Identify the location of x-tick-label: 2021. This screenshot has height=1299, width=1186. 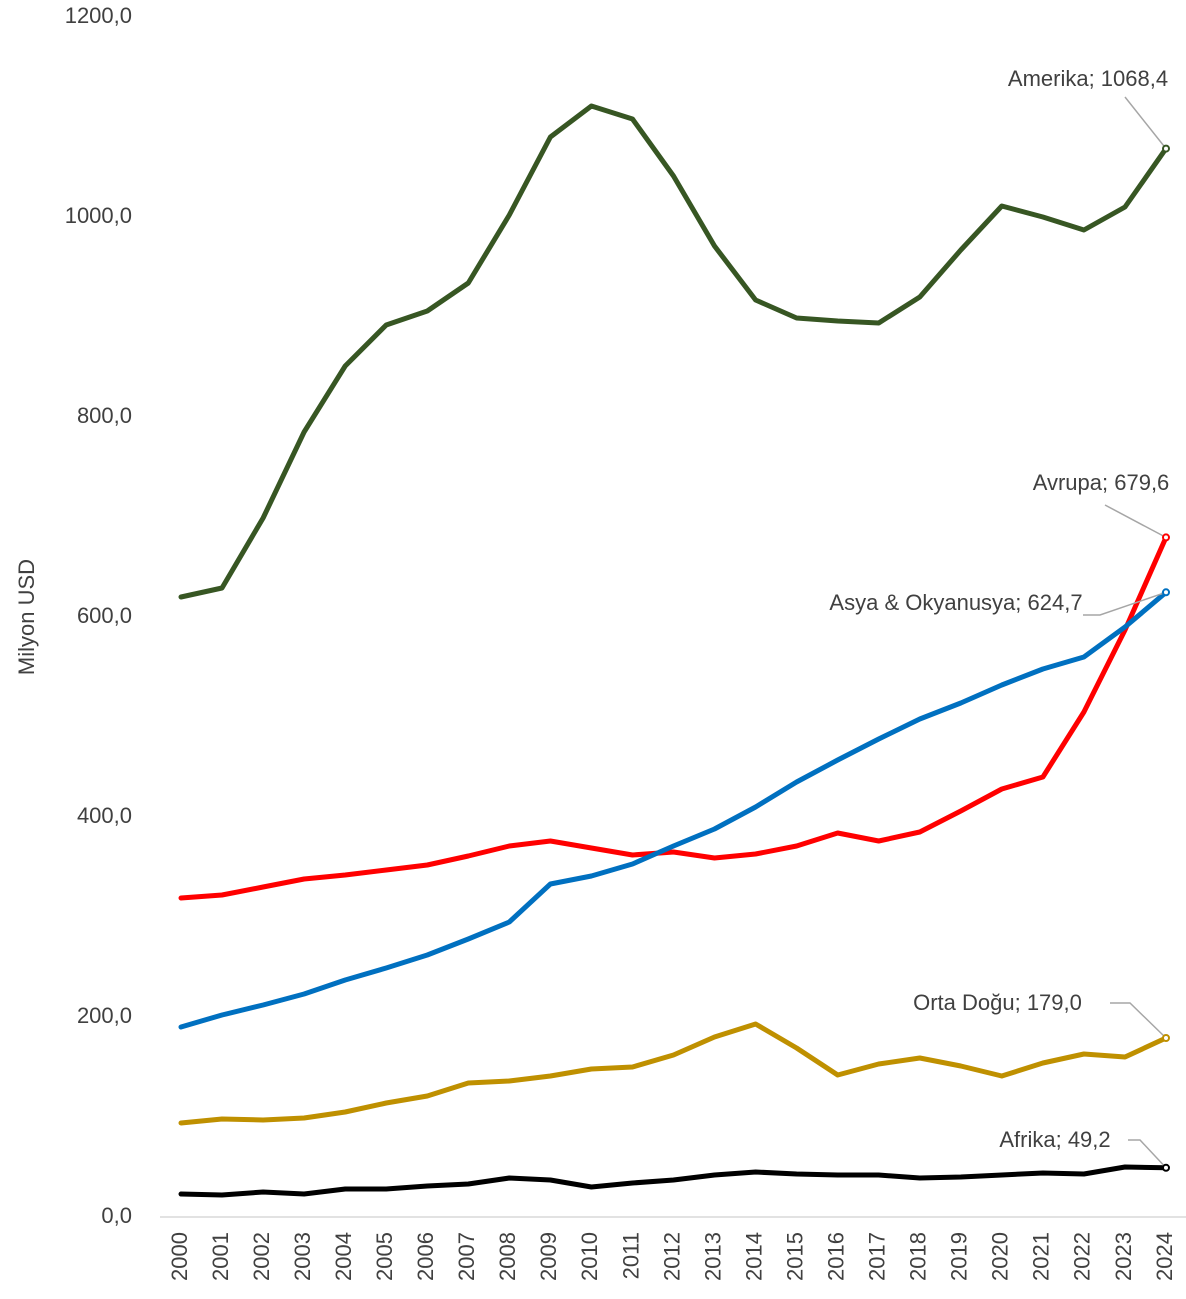
(1041, 1256).